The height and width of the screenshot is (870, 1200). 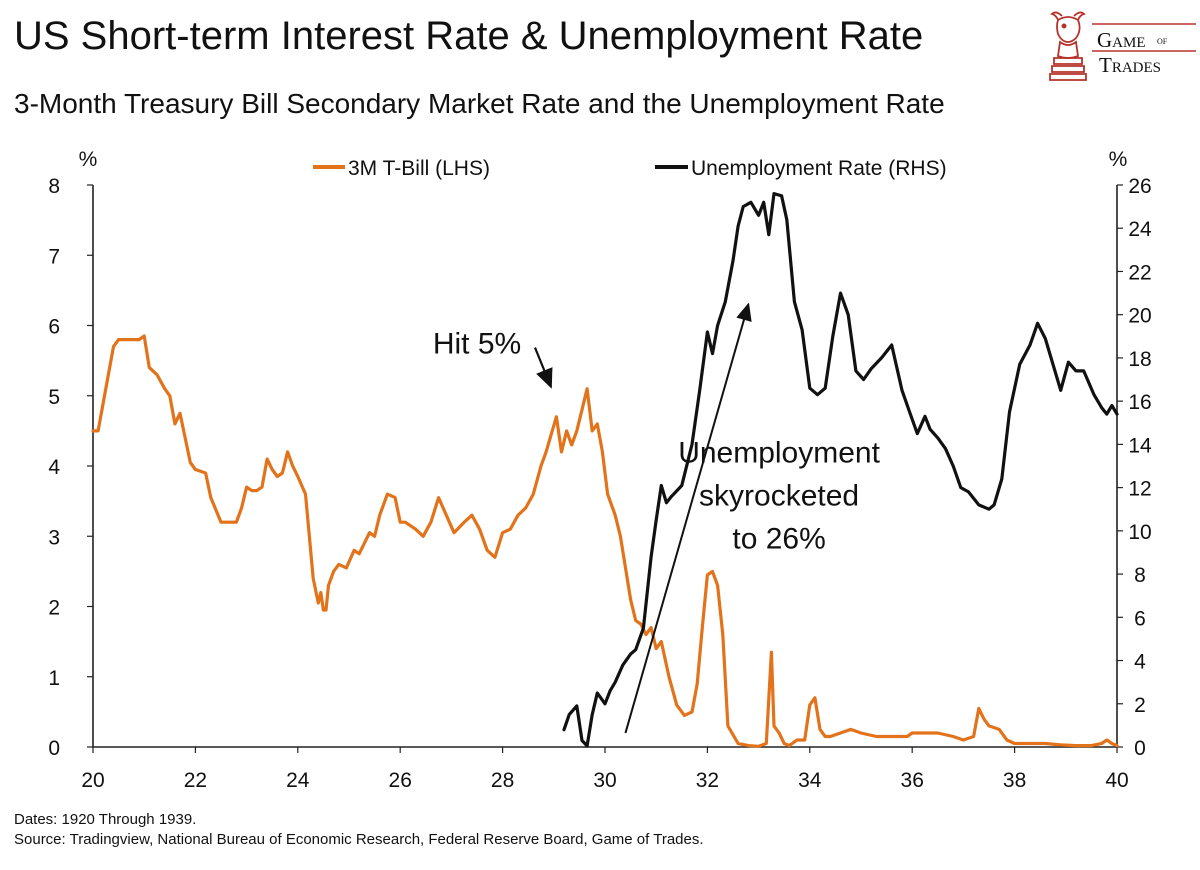 What do you see at coordinates (92, 780) in the screenshot?
I see `x-tick-label: 20` at bounding box center [92, 780].